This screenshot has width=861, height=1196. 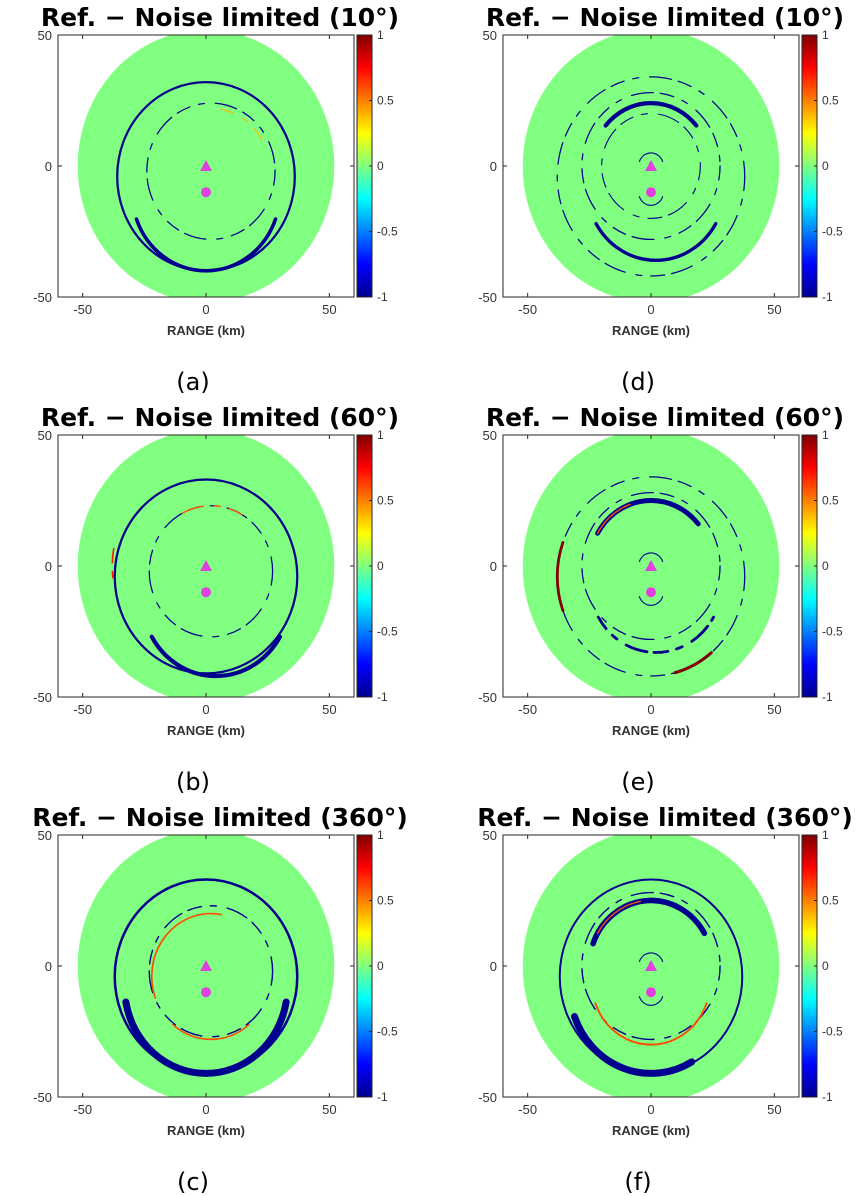 I want to click on panel-label: (e), so click(x=638, y=782).